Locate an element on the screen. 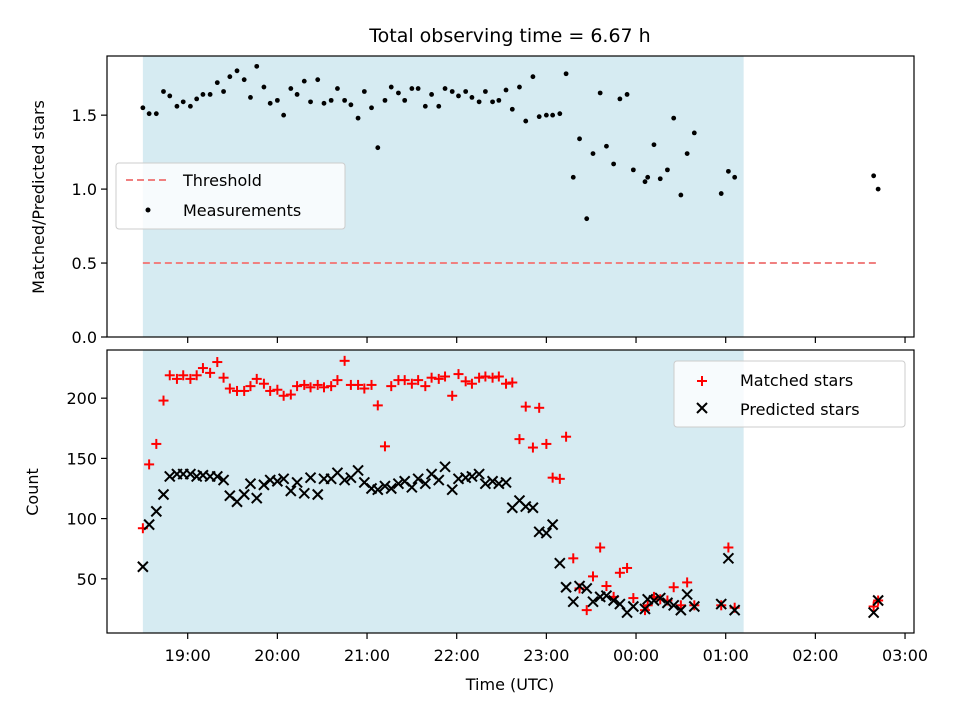  top-legend-frame is located at coordinates (230, 196).